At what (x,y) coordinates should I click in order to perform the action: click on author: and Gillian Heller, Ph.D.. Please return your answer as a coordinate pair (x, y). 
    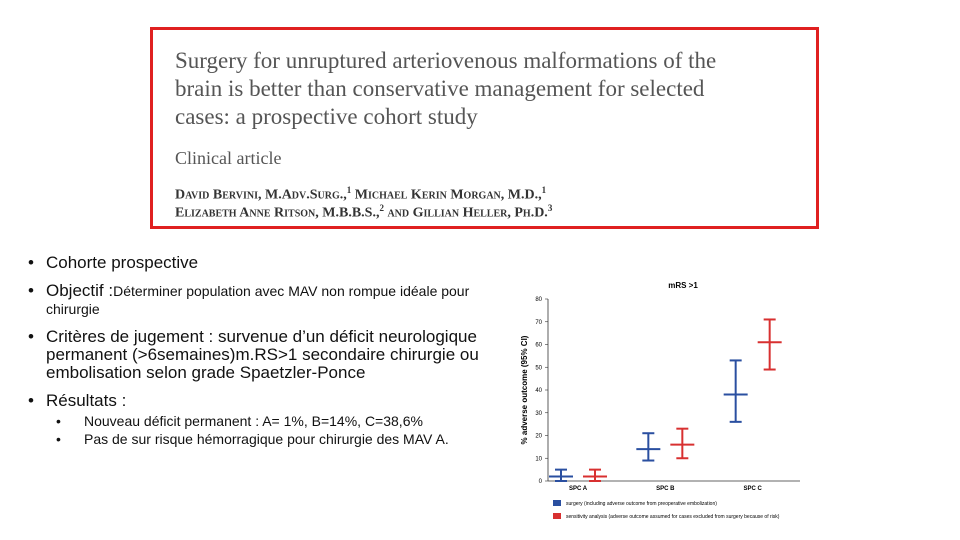
    Looking at the image, I should click on (467, 213).